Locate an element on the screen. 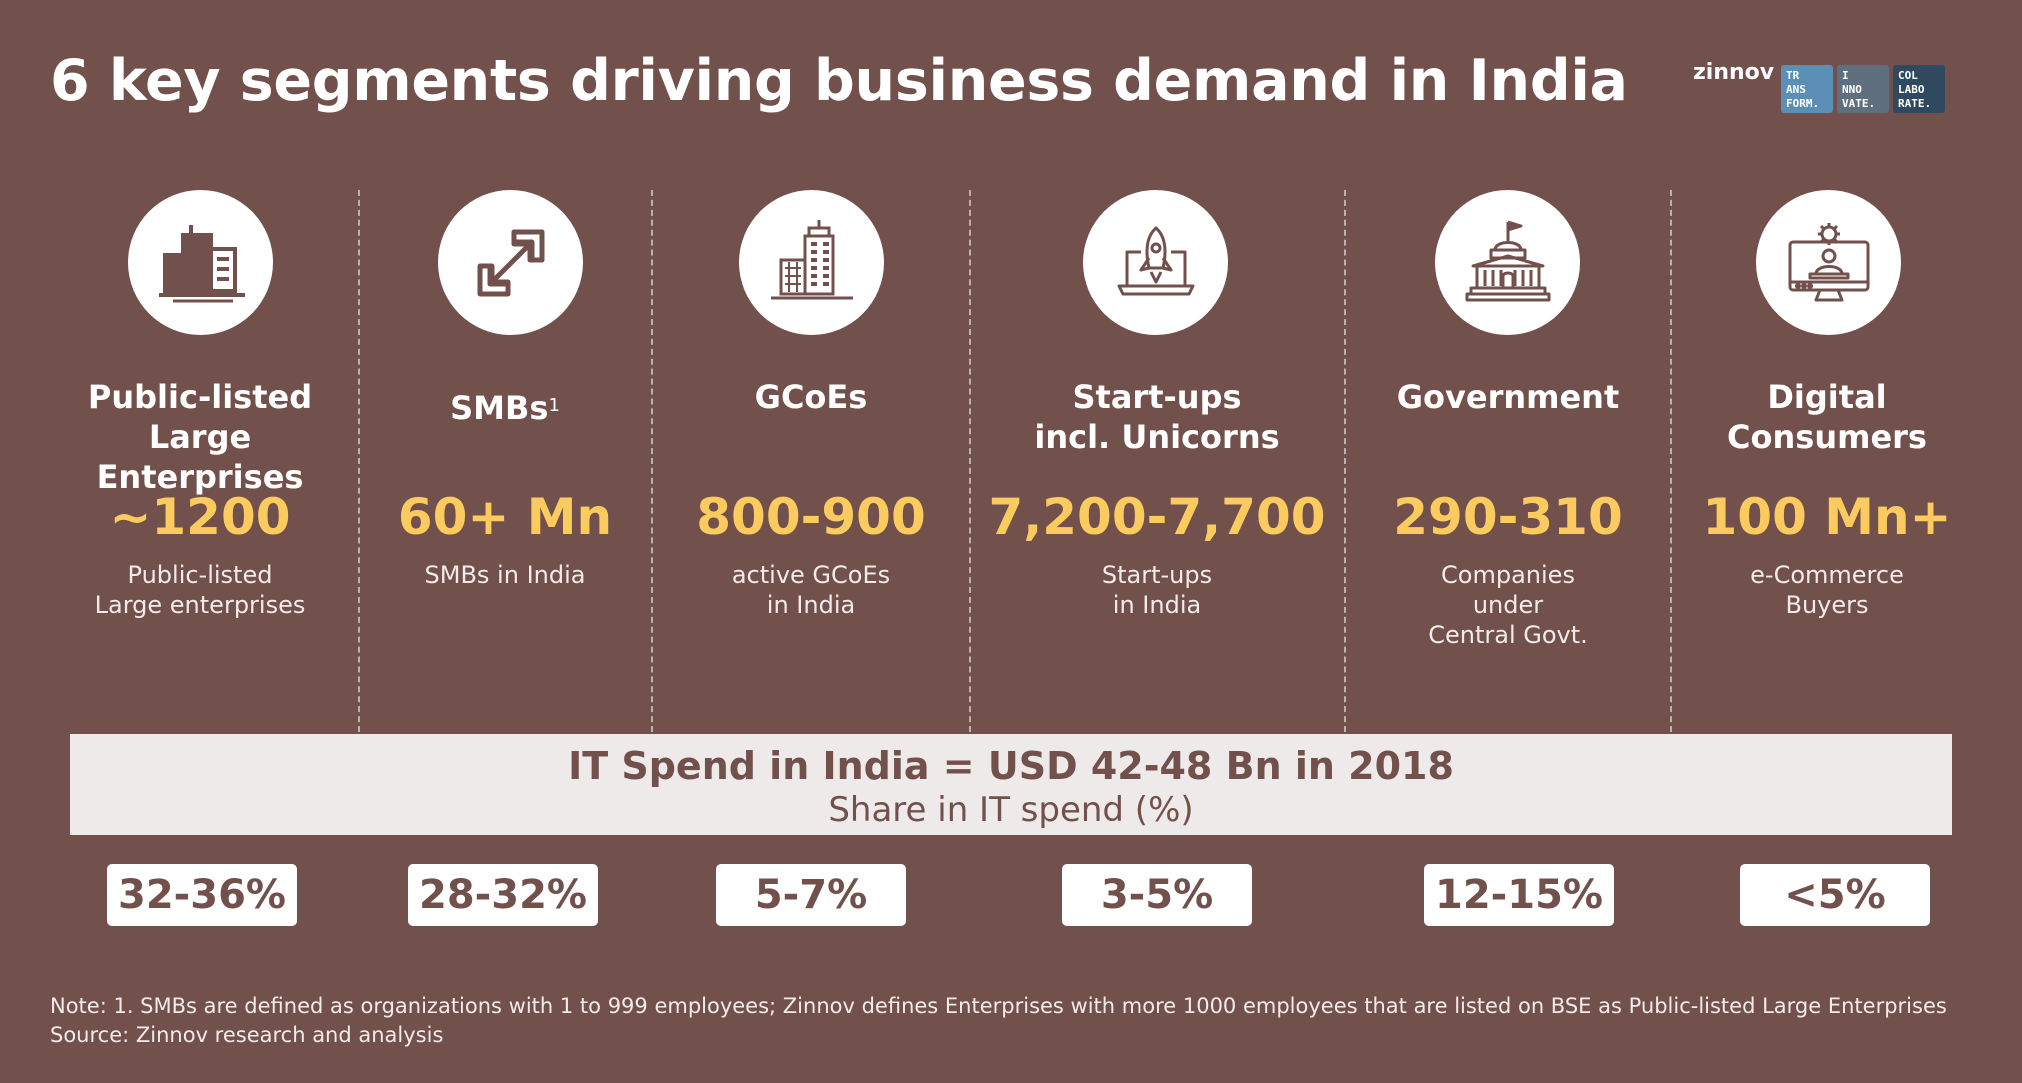  footnote-marker: 1 is located at coordinates (554, 405).